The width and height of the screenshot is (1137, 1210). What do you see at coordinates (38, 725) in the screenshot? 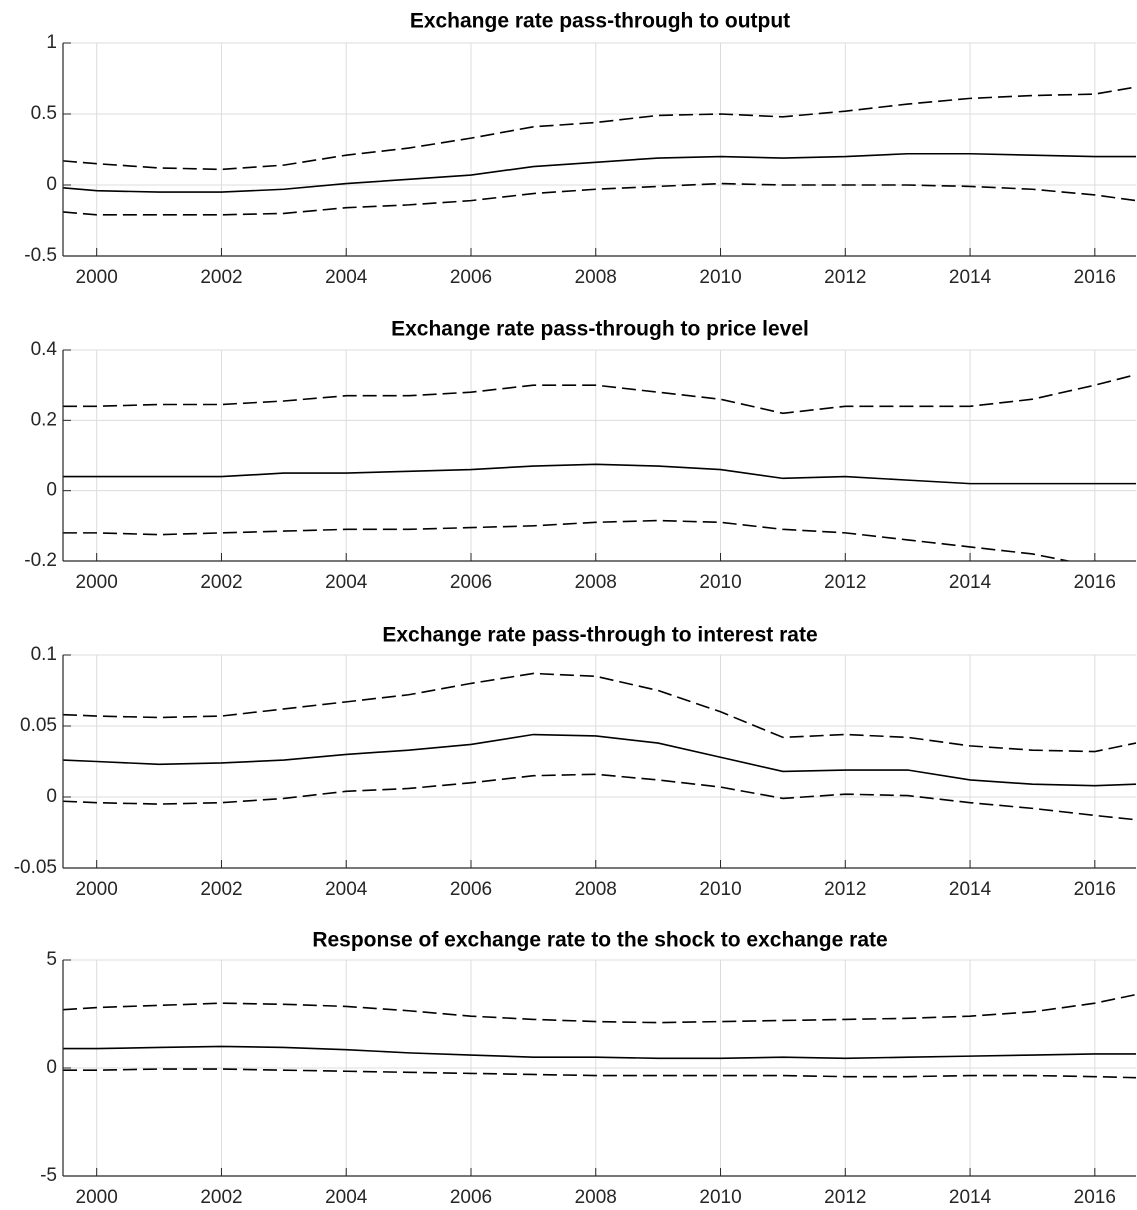
I see `y-tick-label: 0.05` at bounding box center [38, 725].